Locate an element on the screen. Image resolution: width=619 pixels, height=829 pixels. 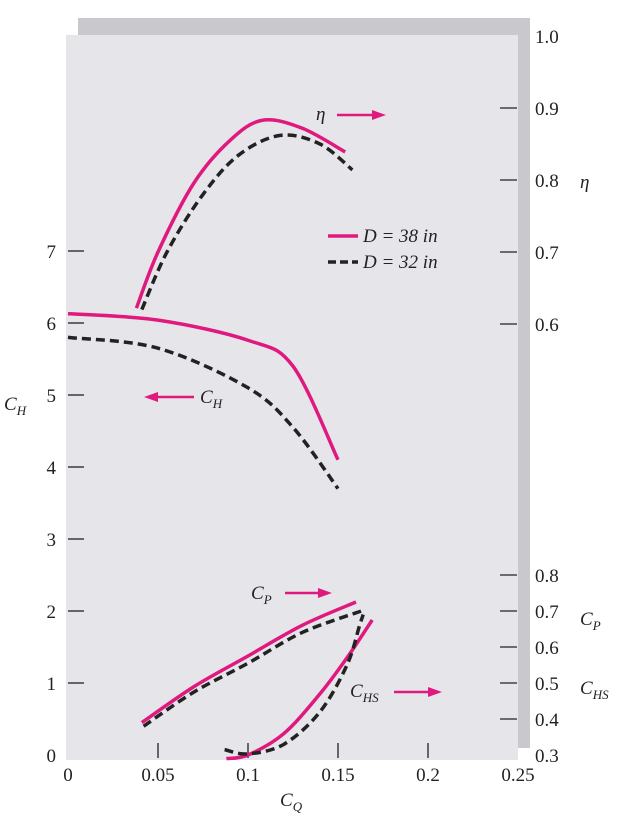
cp-tick-label: 0.8 is located at coordinates (547, 576).